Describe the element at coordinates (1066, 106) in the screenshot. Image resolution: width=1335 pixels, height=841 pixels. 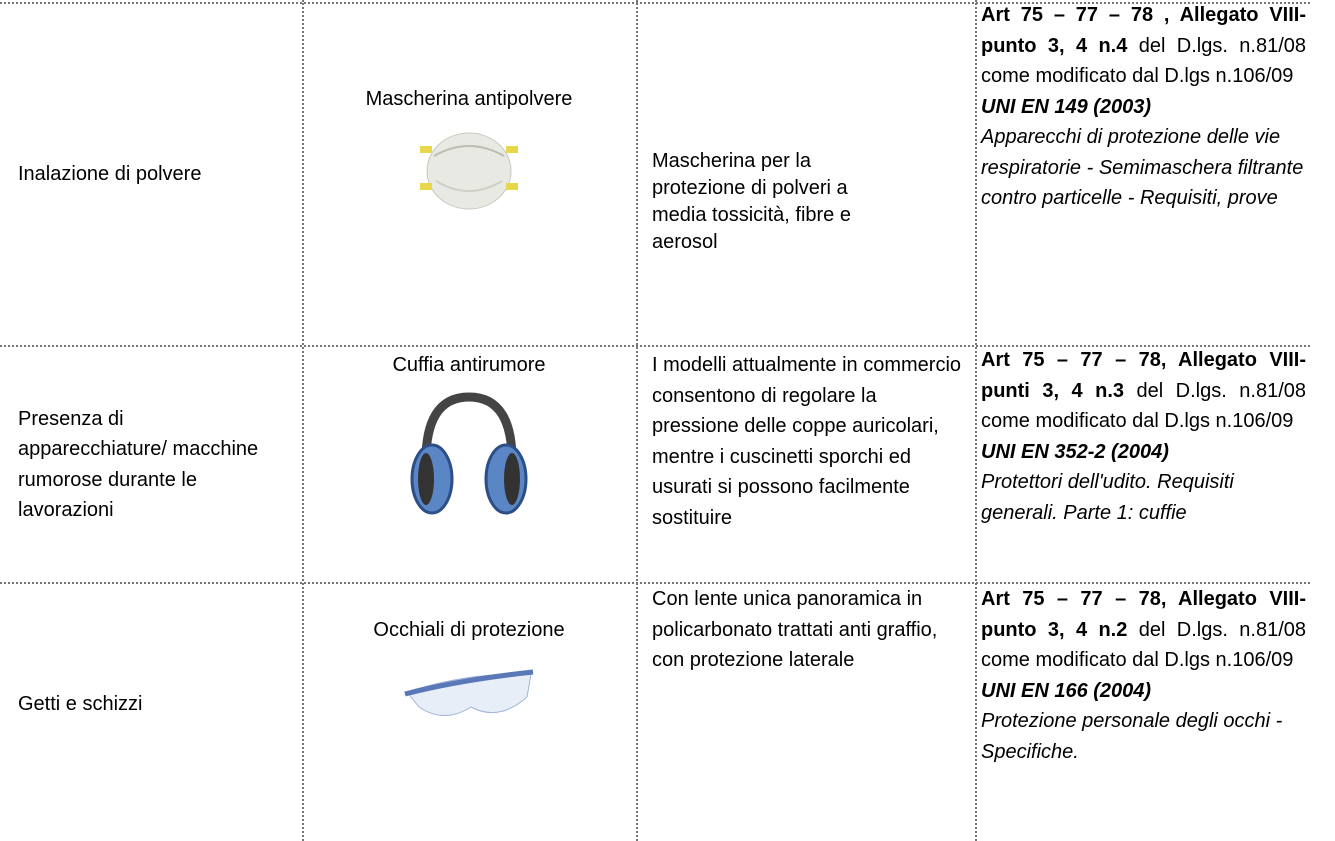
I see `standard: UNI EN 149 (2003)` at that location.